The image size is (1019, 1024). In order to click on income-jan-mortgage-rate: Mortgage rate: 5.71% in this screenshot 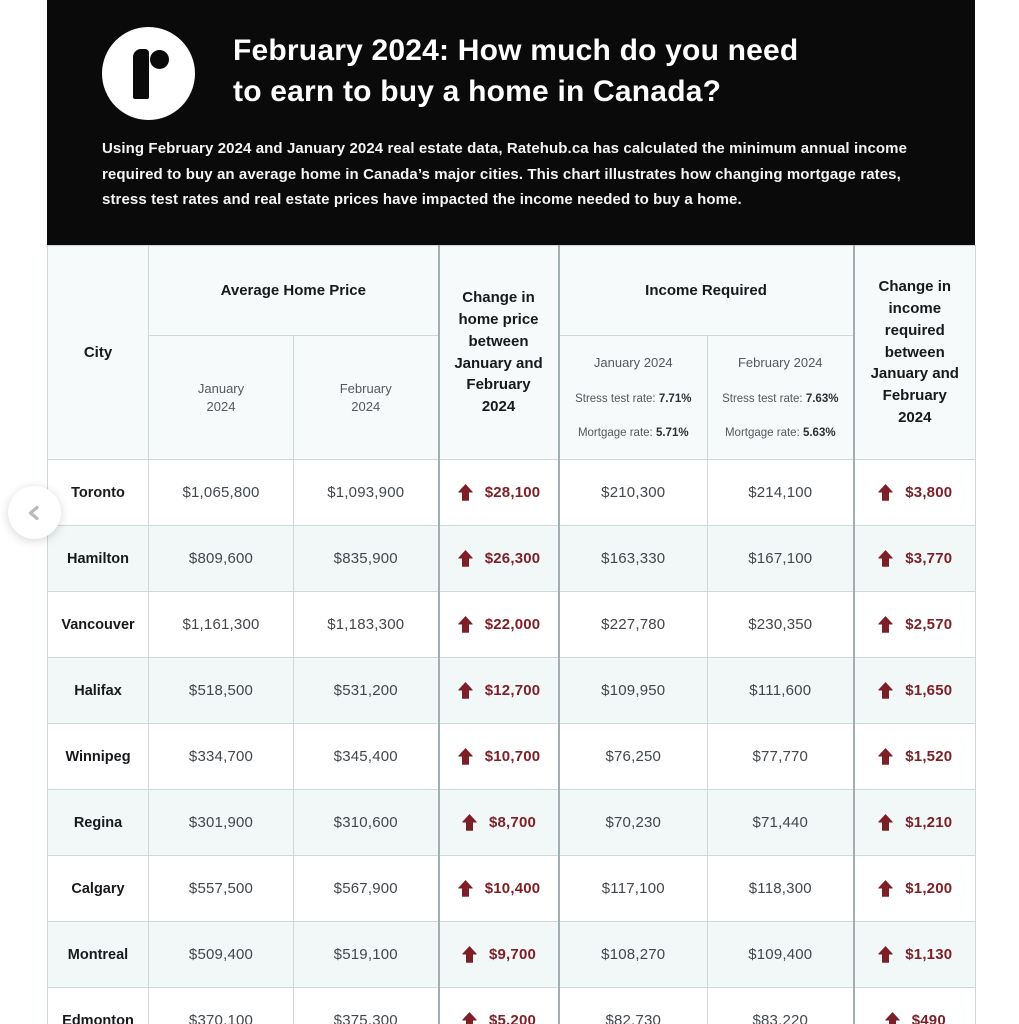, I will do `click(633, 432)`.